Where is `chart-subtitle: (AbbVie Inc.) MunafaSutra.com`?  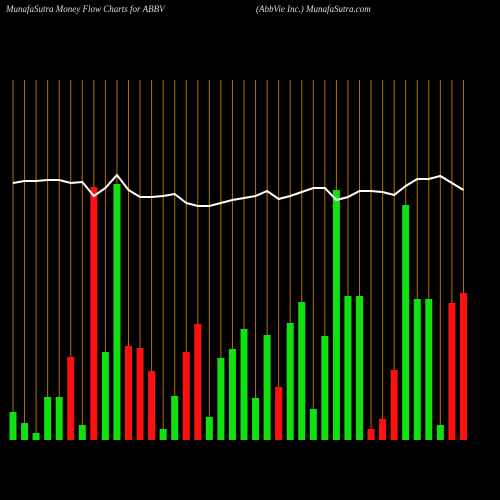
chart-subtitle: (AbbVie Inc.) MunafaSutra.com is located at coordinates (313, 9).